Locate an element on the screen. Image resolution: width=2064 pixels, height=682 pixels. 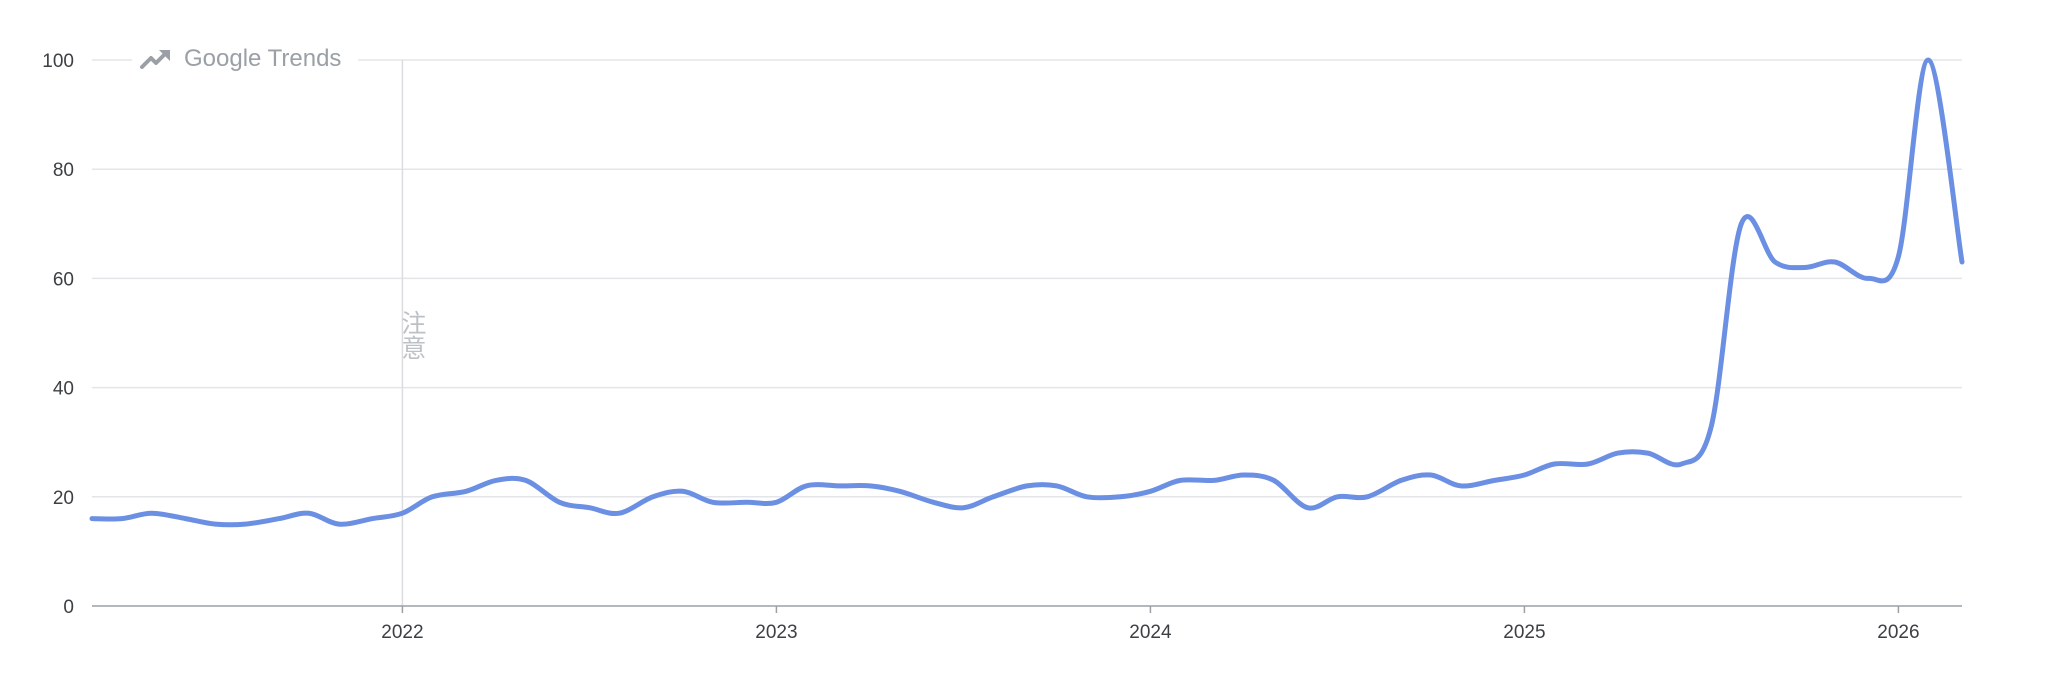
x-tick-label: 2022 is located at coordinates (402, 632).